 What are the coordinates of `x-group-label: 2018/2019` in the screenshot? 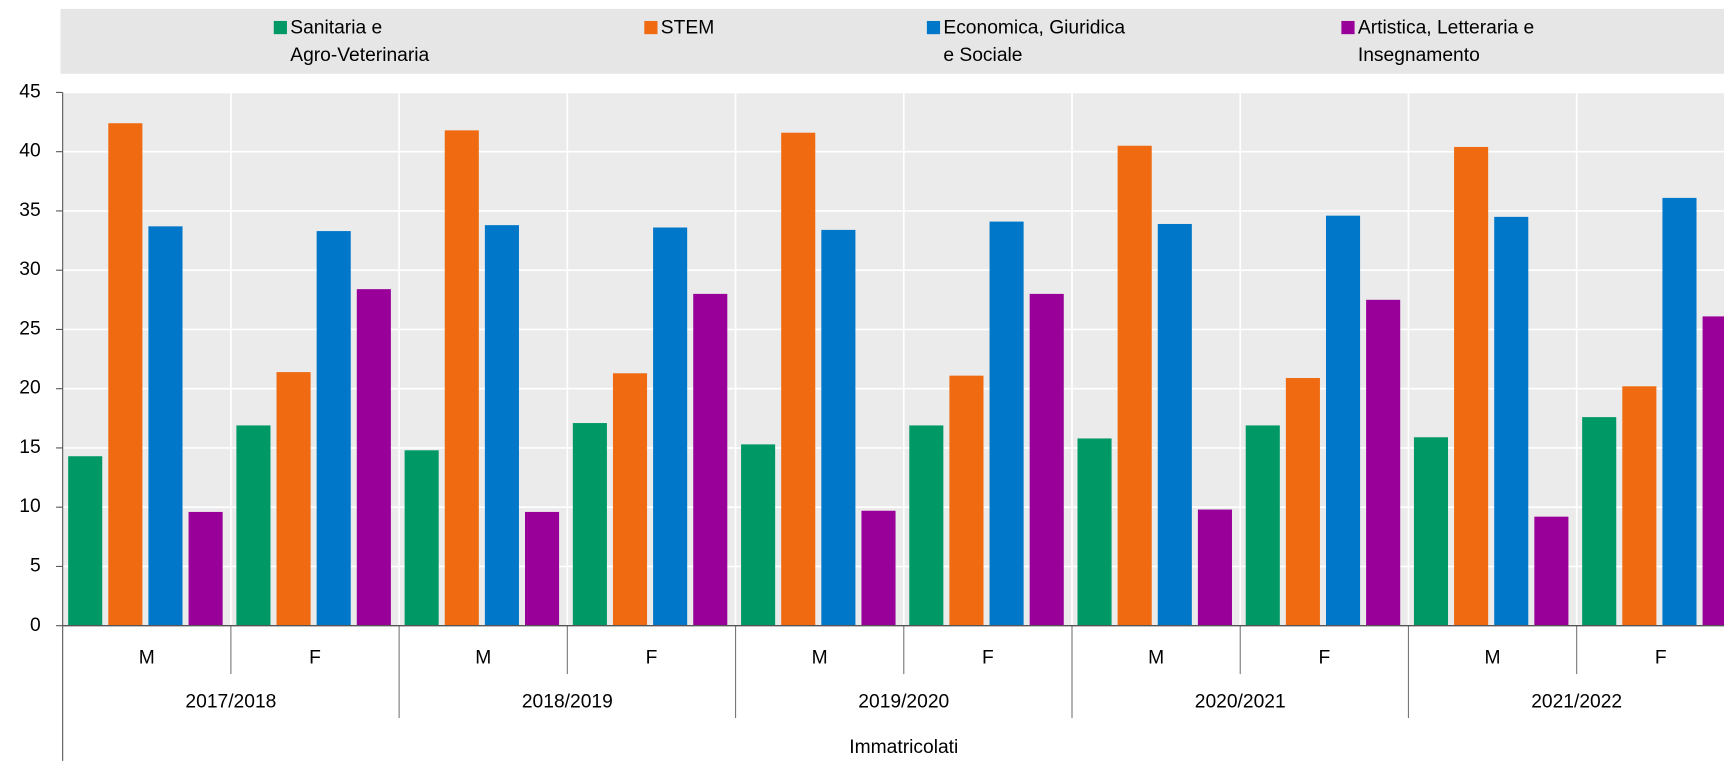 It's located at (567, 702).